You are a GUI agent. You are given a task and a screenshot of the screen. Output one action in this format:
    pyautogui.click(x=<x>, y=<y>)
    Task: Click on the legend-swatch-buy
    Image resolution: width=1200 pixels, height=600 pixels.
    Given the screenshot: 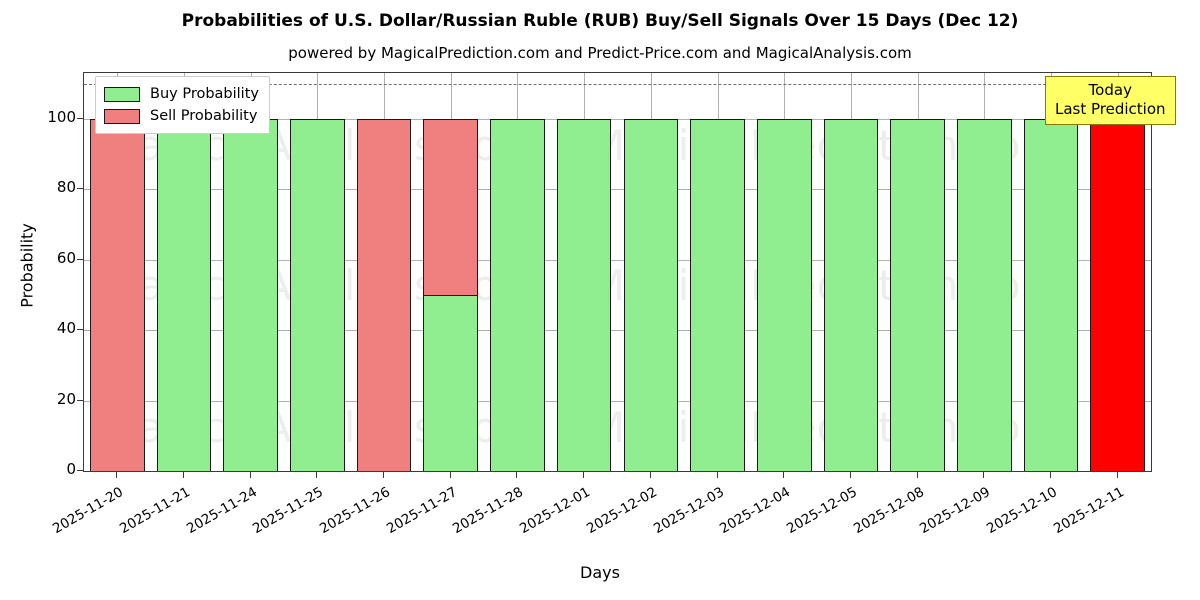 What is the action you would take?
    pyautogui.click(x=122, y=94)
    